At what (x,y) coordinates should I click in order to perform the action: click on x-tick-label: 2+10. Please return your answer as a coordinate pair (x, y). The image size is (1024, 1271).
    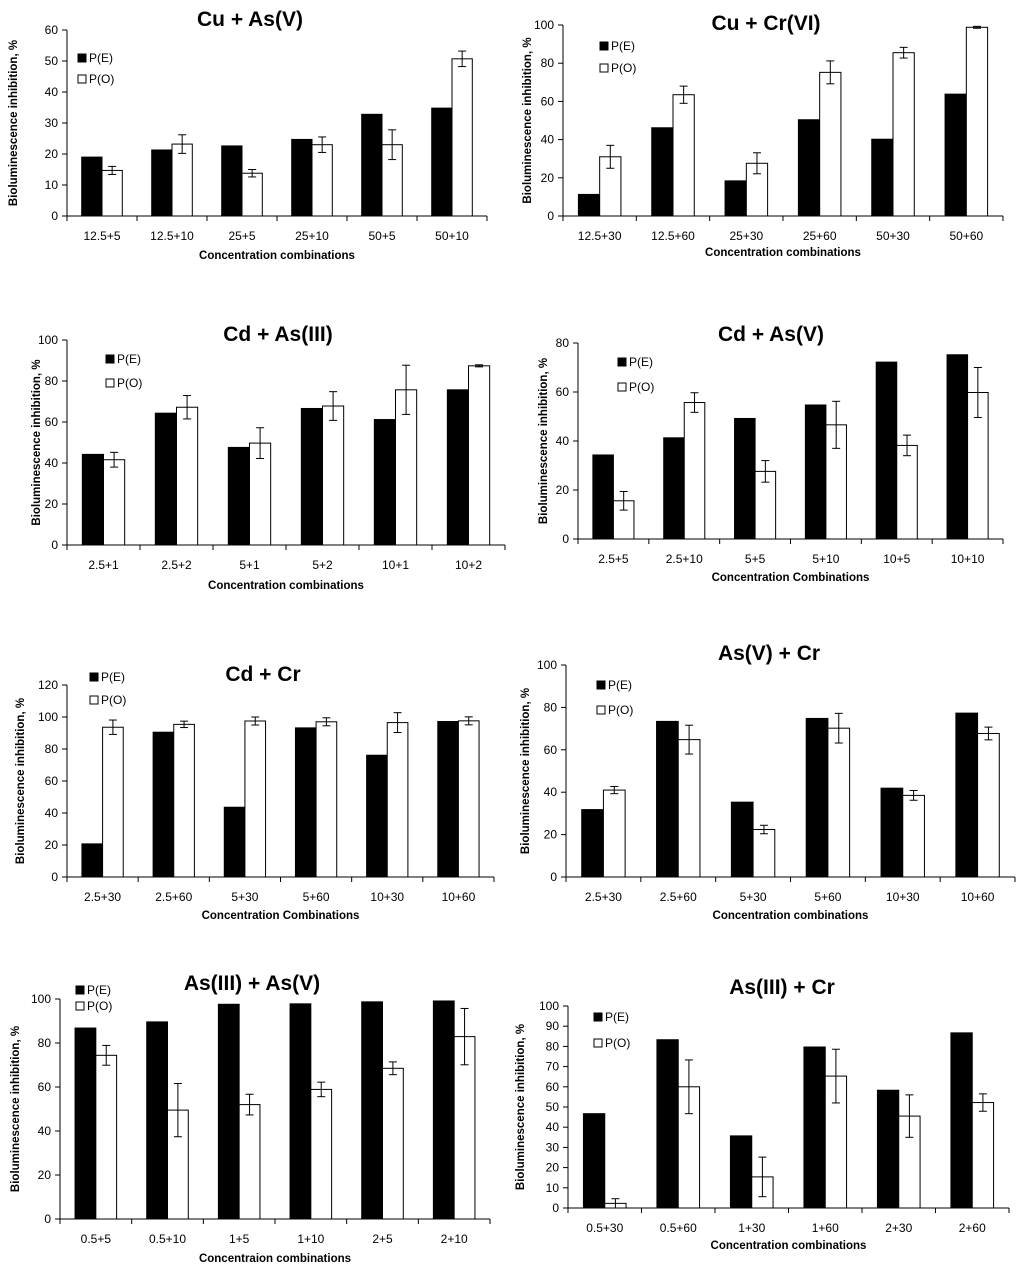
    Looking at the image, I should click on (454, 1239).